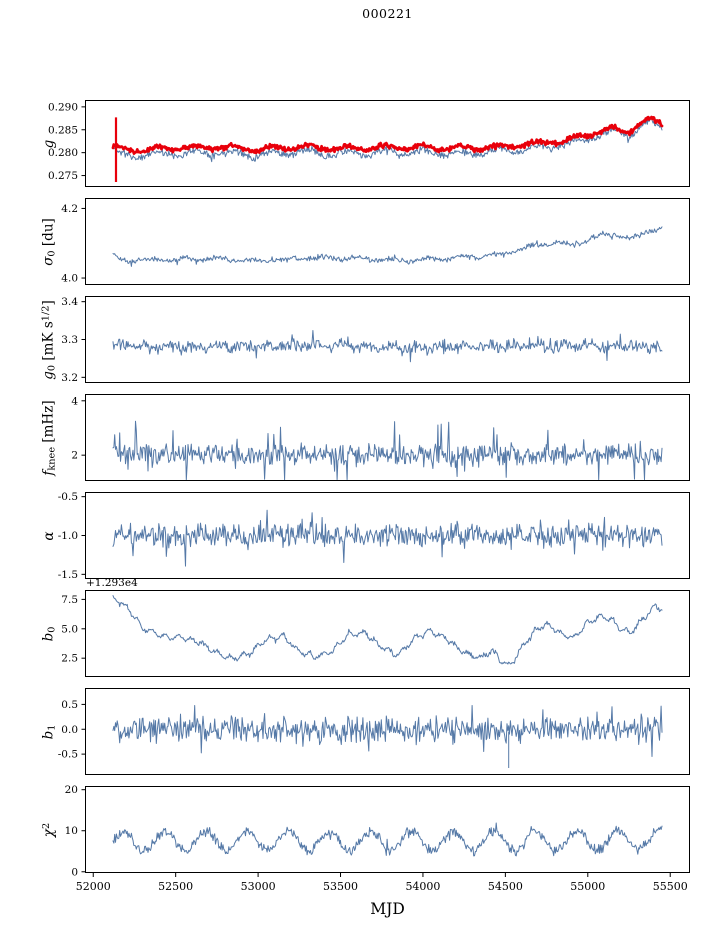 Image resolution: width=720 pixels, height=944 pixels. What do you see at coordinates (48, 233) in the screenshot?
I see `y-axis-label-part: [du]` at bounding box center [48, 233].